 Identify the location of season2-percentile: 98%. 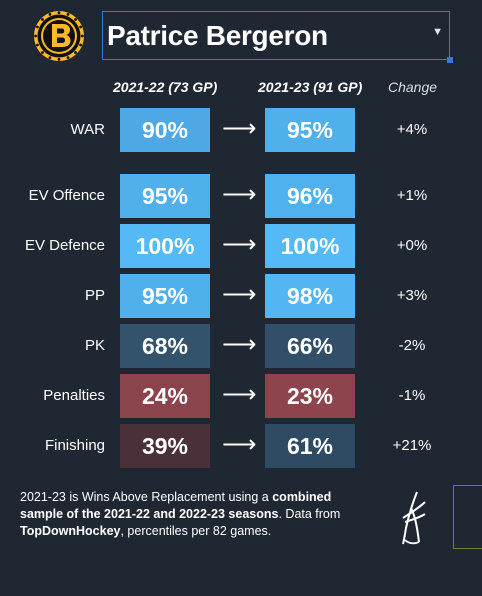
(310, 296).